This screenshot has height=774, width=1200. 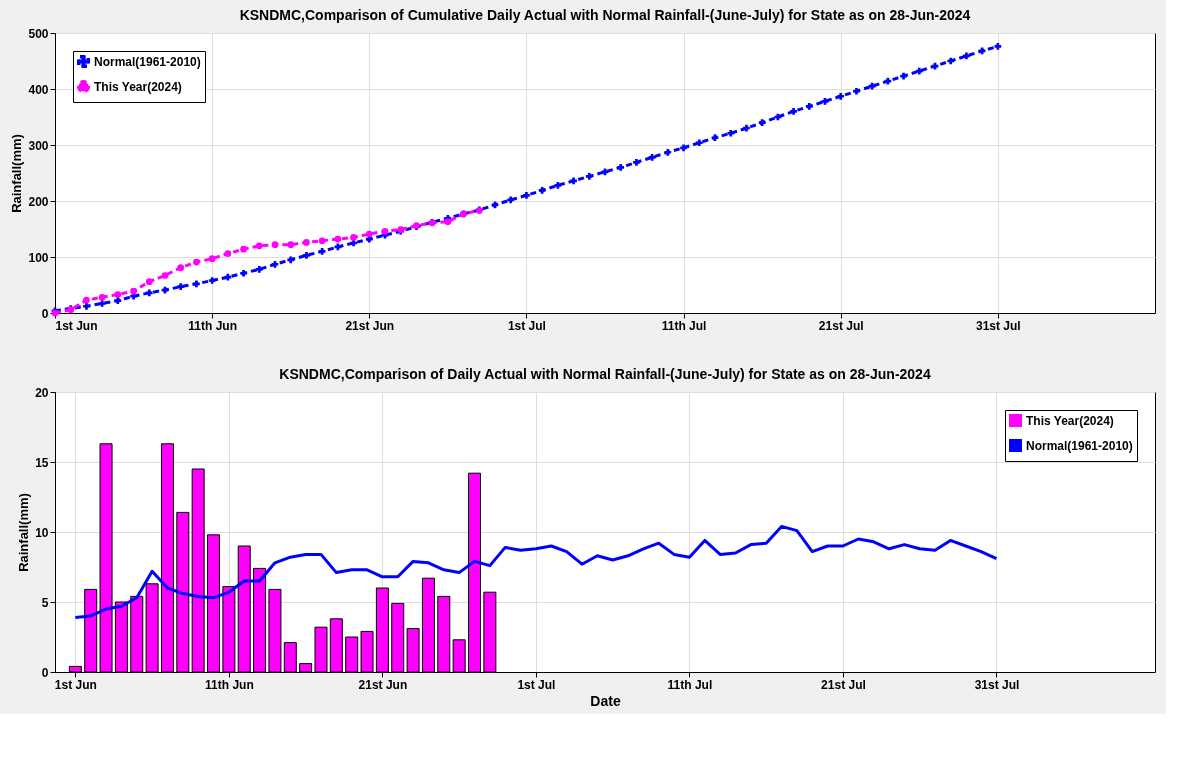 What do you see at coordinates (38, 33) in the screenshot?
I see `y-tick-label: 500` at bounding box center [38, 33].